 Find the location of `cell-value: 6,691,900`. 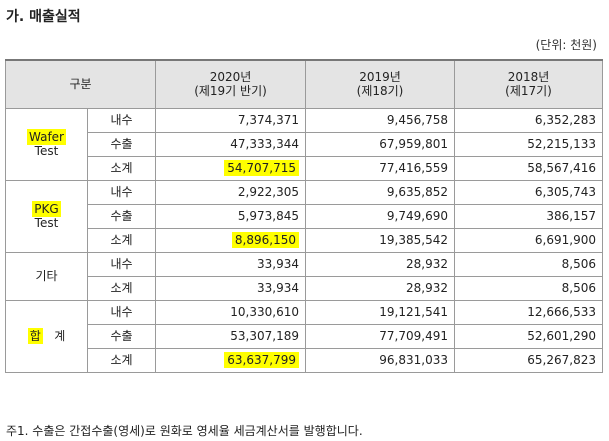

cell-value: 6,691,900 is located at coordinates (528, 240).